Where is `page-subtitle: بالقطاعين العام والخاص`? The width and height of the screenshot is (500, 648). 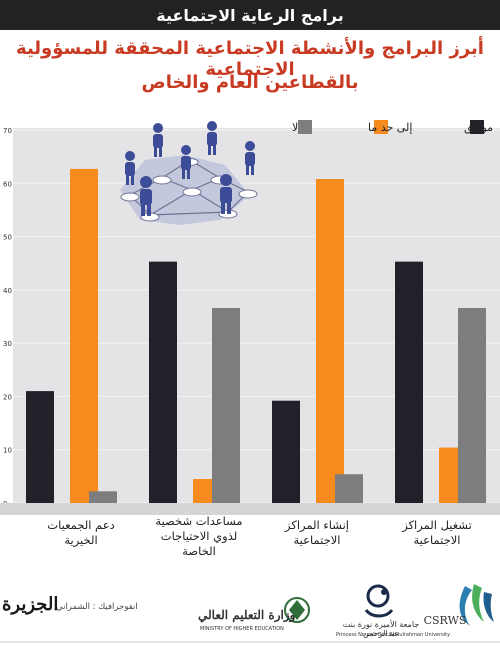
page-subtitle: بالقطاعين العام والخاص is located at coordinates (250, 82).